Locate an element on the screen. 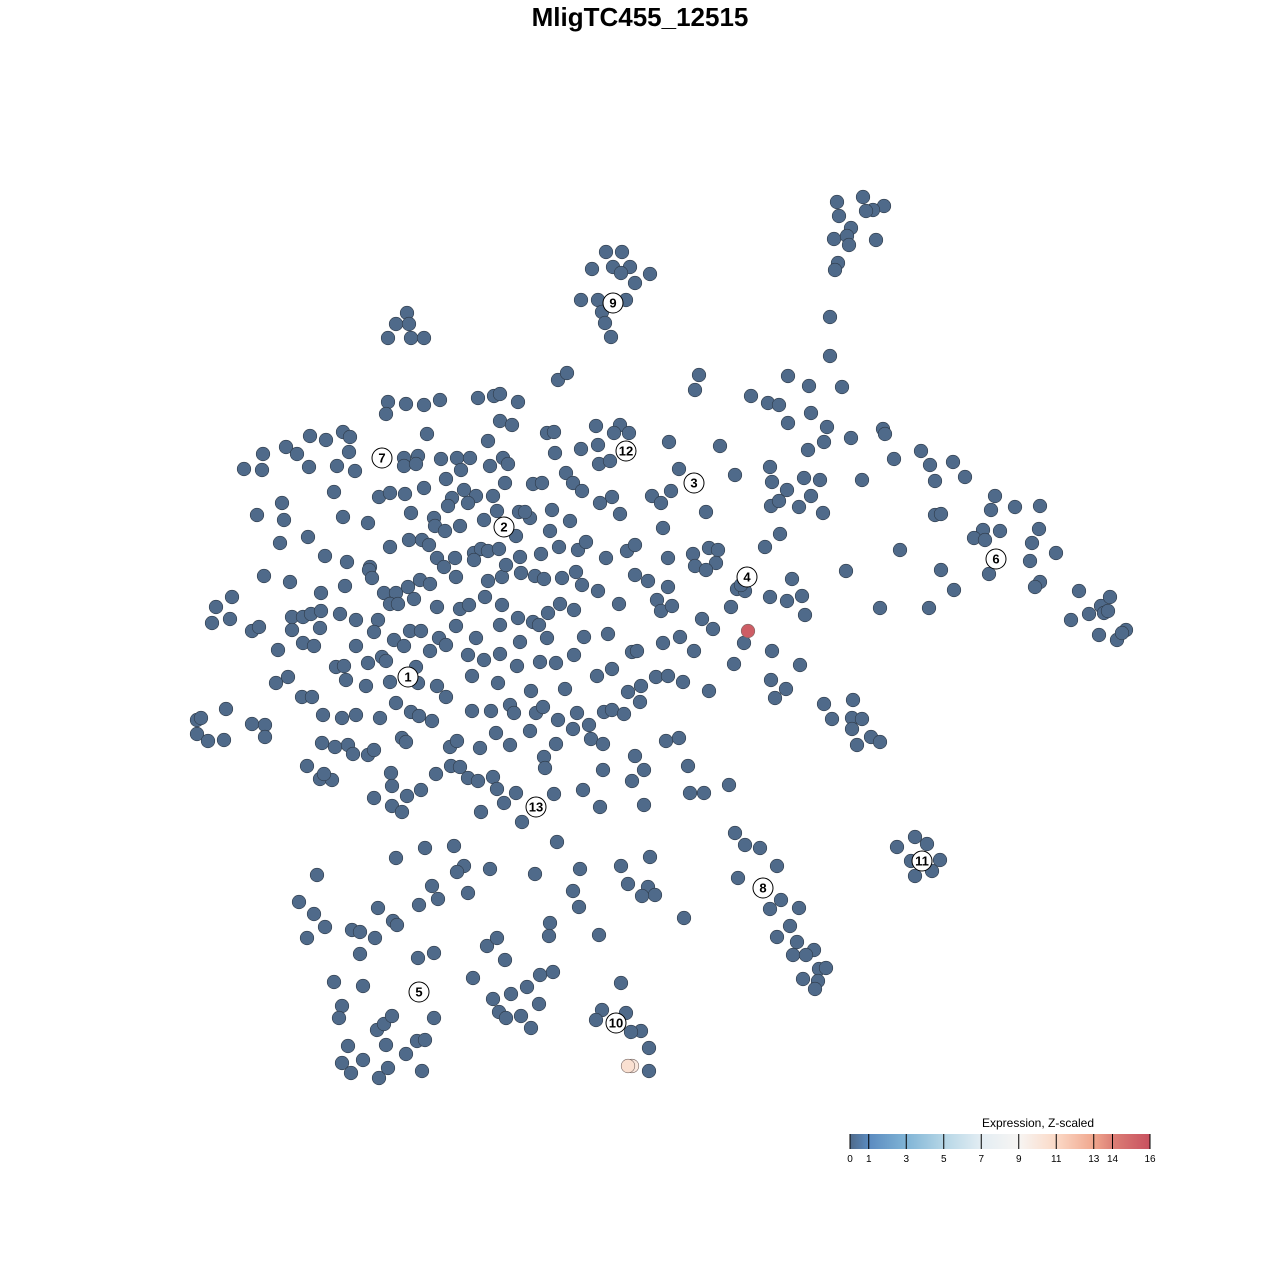  cluster-label-text: 12 is located at coordinates (626, 451).